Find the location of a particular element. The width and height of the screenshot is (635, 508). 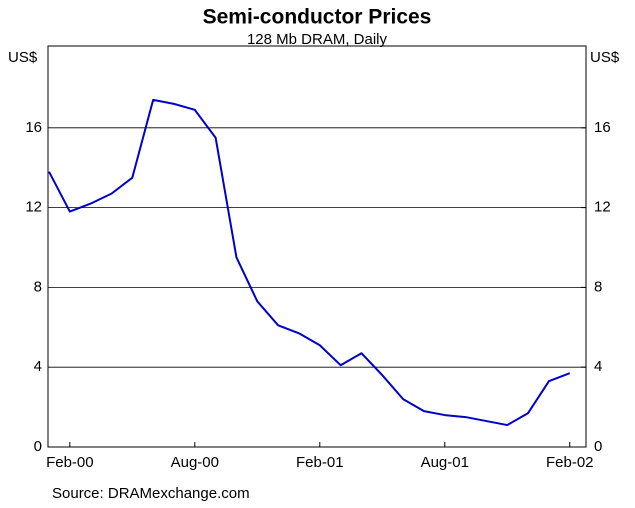

y2-tick-label: 4 is located at coordinates (598, 366).